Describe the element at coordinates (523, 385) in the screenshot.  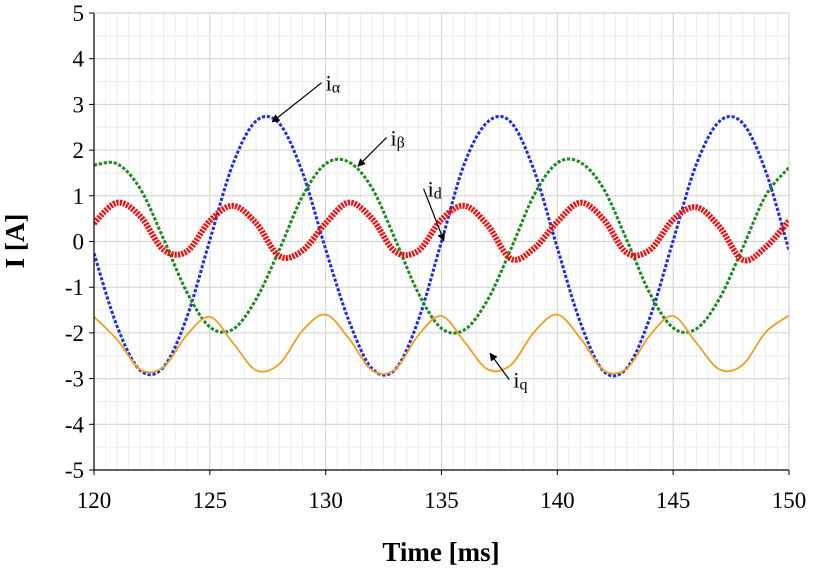
I see `annotation-sub: q` at that location.